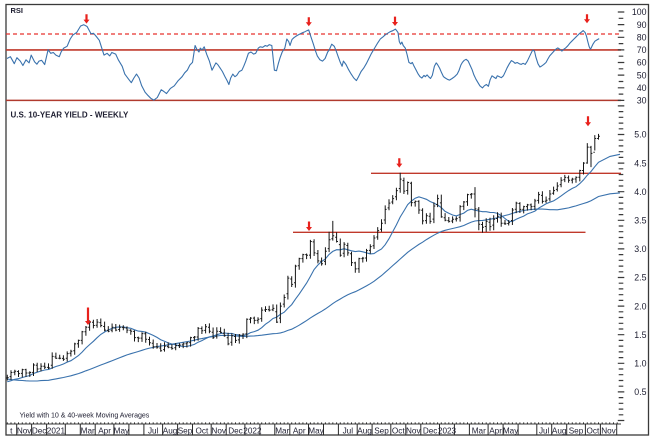 Image resolution: width=654 pixels, height=446 pixels. Describe the element at coordinates (642, 101) in the screenshot. I see `svg-text: 30` at that location.